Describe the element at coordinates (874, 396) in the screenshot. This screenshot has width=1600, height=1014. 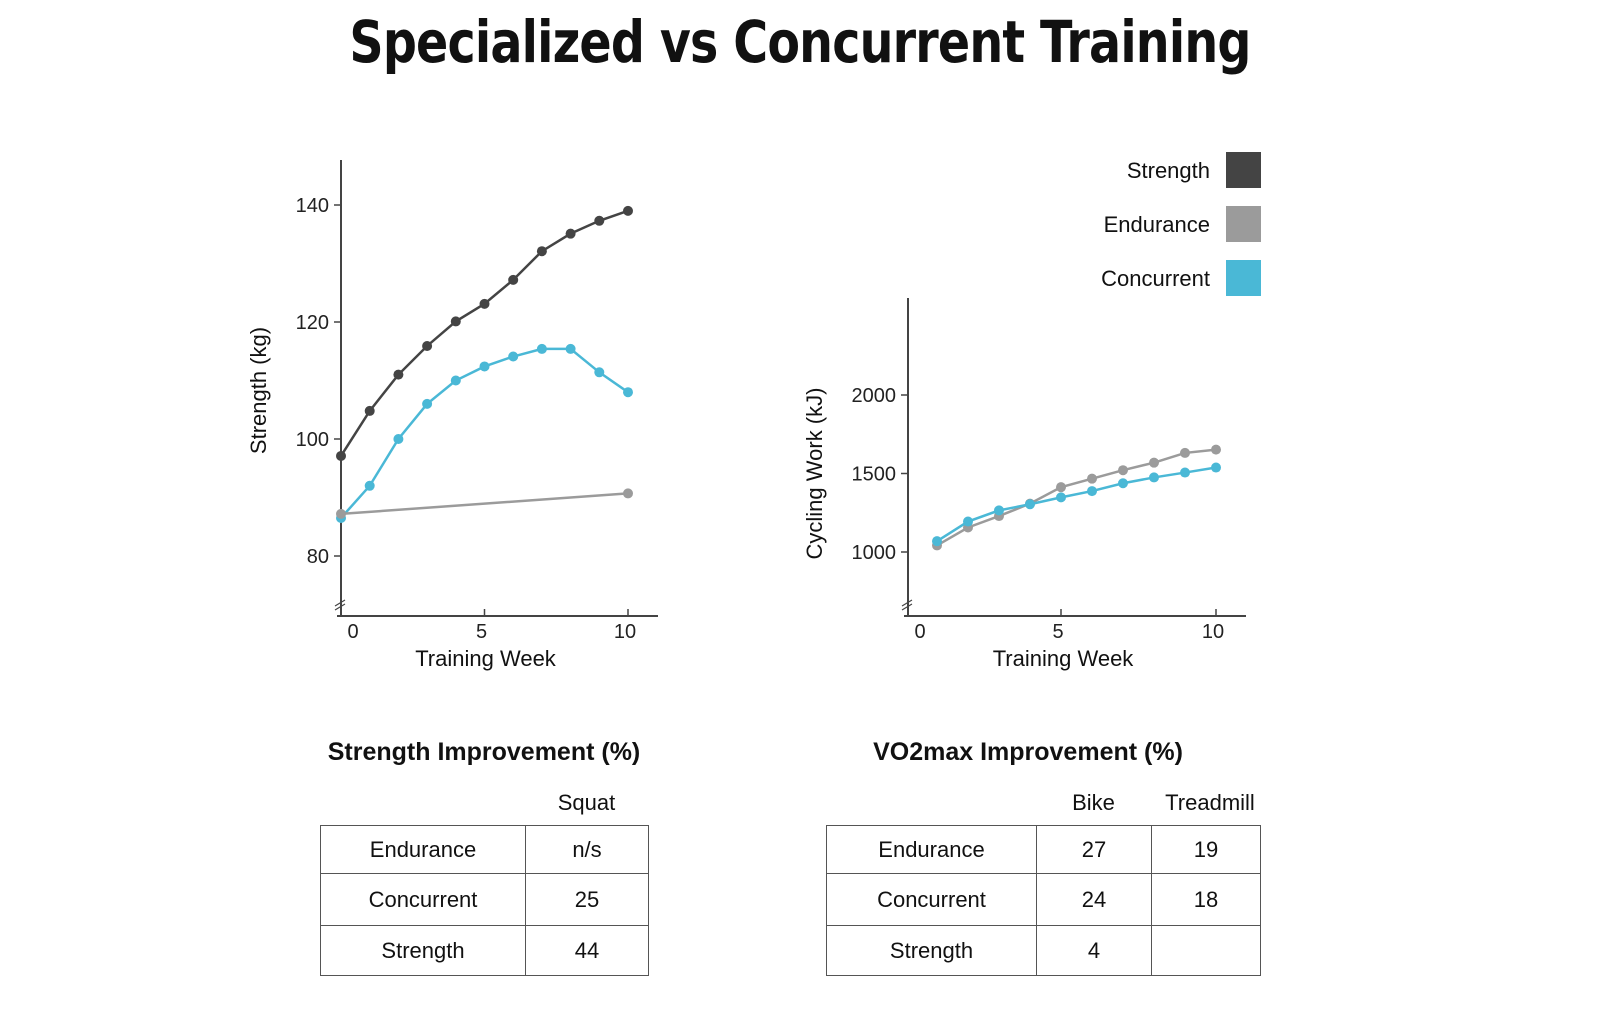
I see `y-tick-label: 2000` at that location.